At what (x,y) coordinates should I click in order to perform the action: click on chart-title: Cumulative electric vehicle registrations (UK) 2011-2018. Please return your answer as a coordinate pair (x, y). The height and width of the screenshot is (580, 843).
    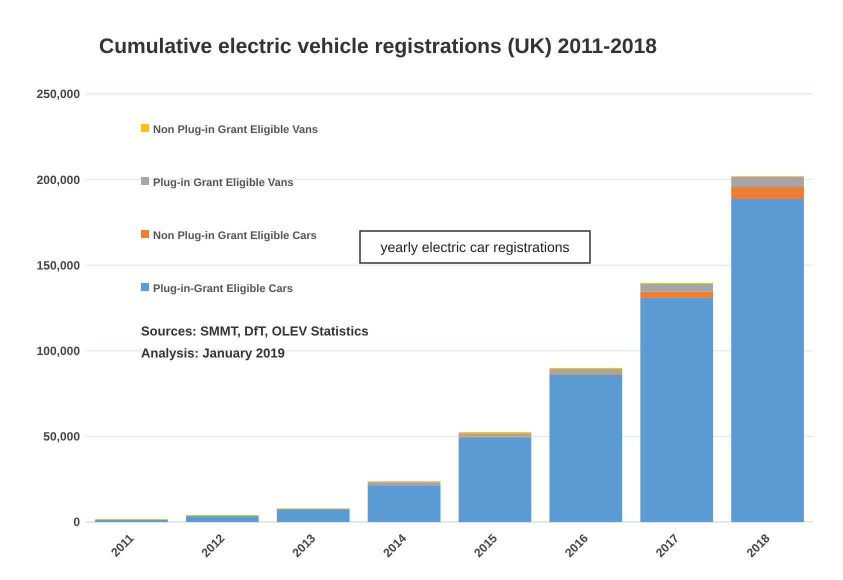
    Looking at the image, I should click on (378, 46).